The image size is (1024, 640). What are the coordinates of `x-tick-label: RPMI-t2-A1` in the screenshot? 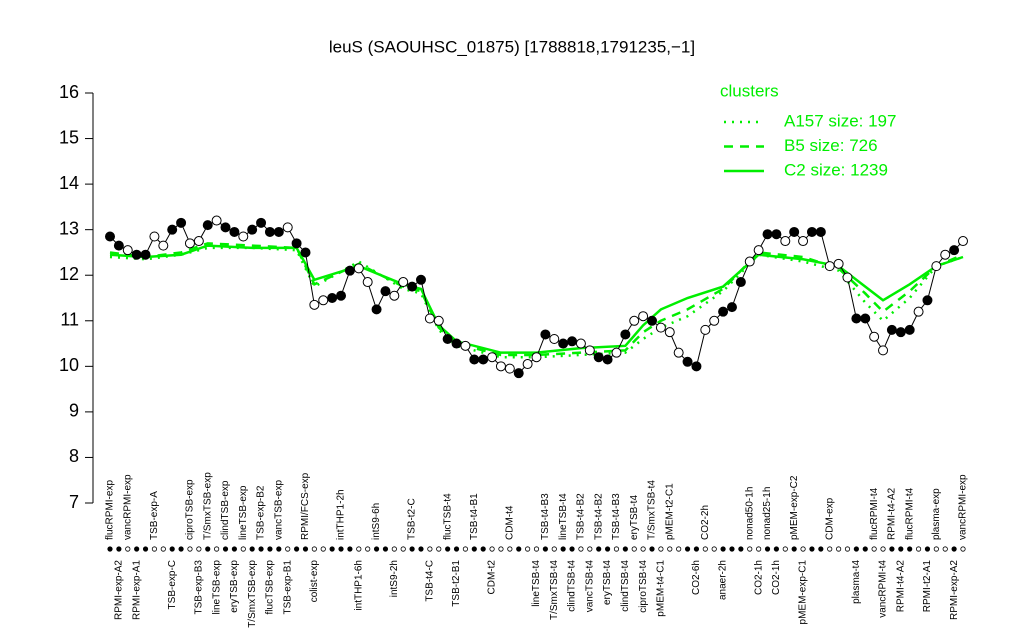 It's located at (927, 586).